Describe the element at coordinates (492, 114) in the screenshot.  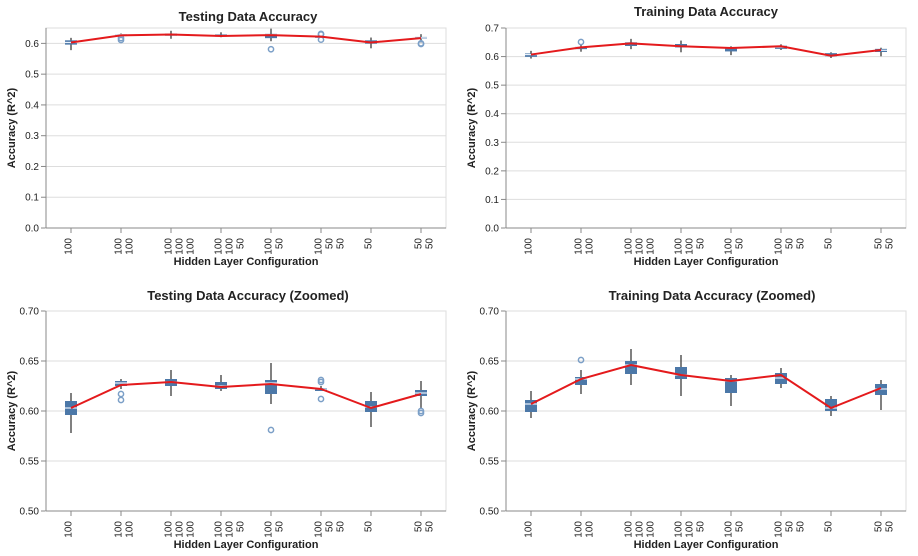
I see `y-tick-label: 0.4` at that location.